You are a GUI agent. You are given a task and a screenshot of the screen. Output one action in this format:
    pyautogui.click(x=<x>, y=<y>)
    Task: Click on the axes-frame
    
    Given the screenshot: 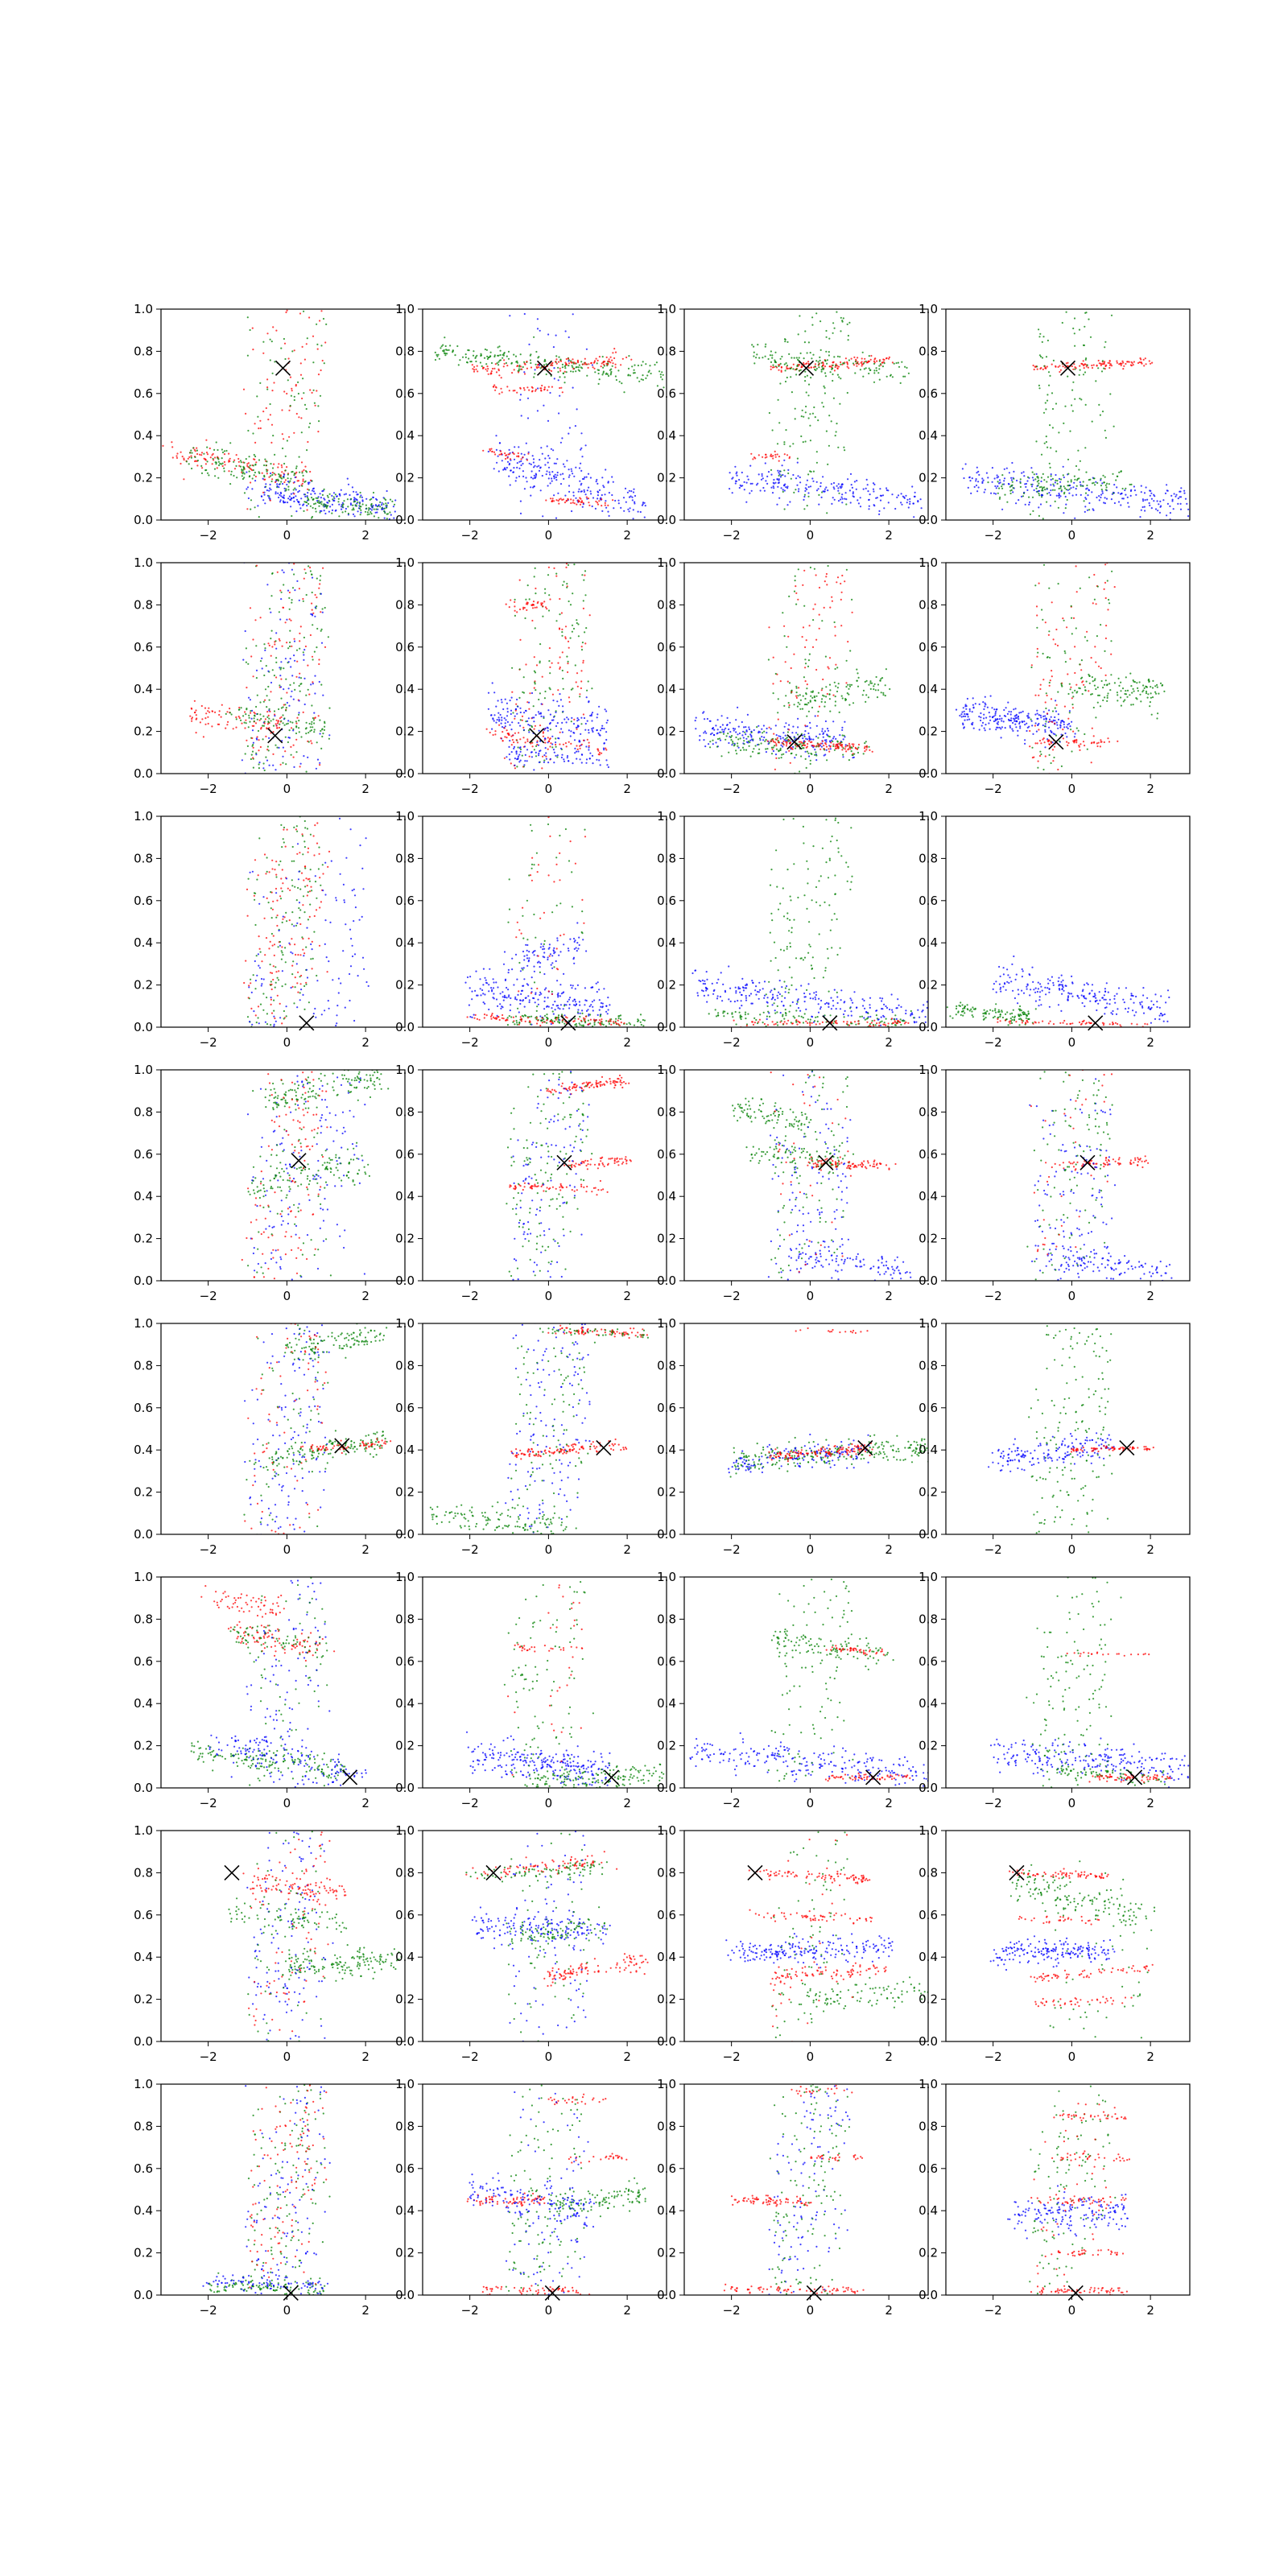 What is the action you would take?
    pyautogui.click(x=283, y=414)
    